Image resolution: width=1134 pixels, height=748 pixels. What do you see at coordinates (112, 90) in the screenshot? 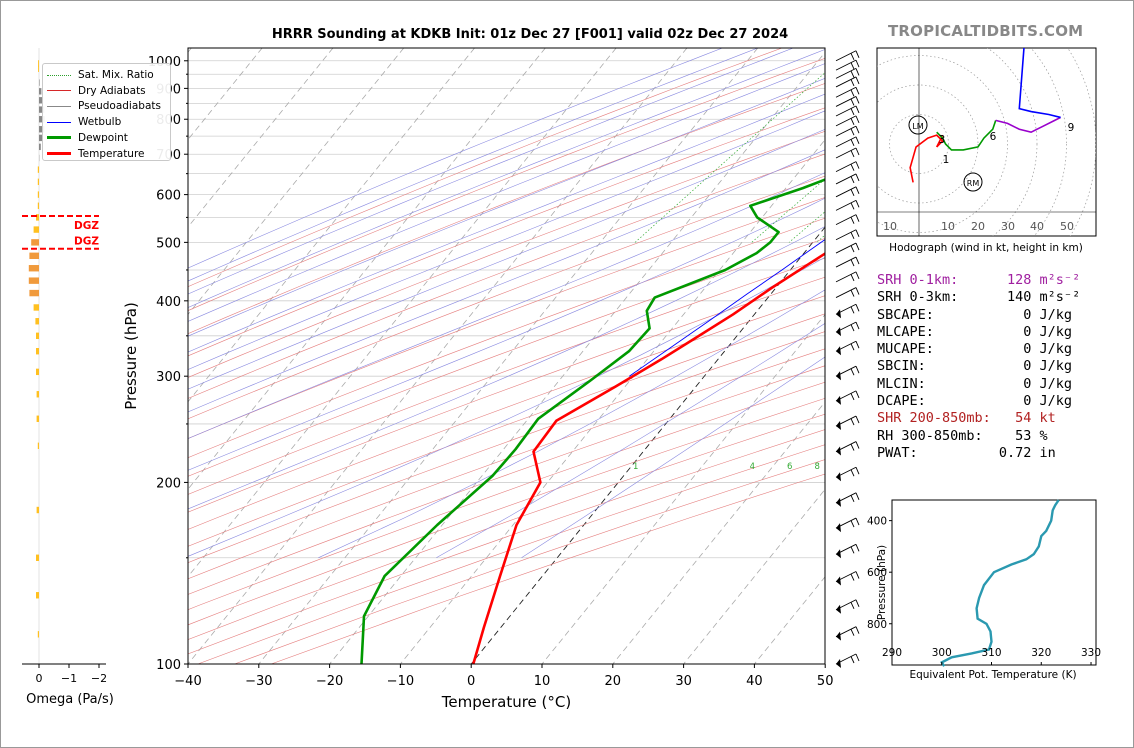
I see `legend-label: Dry Adiabats` at bounding box center [112, 90].